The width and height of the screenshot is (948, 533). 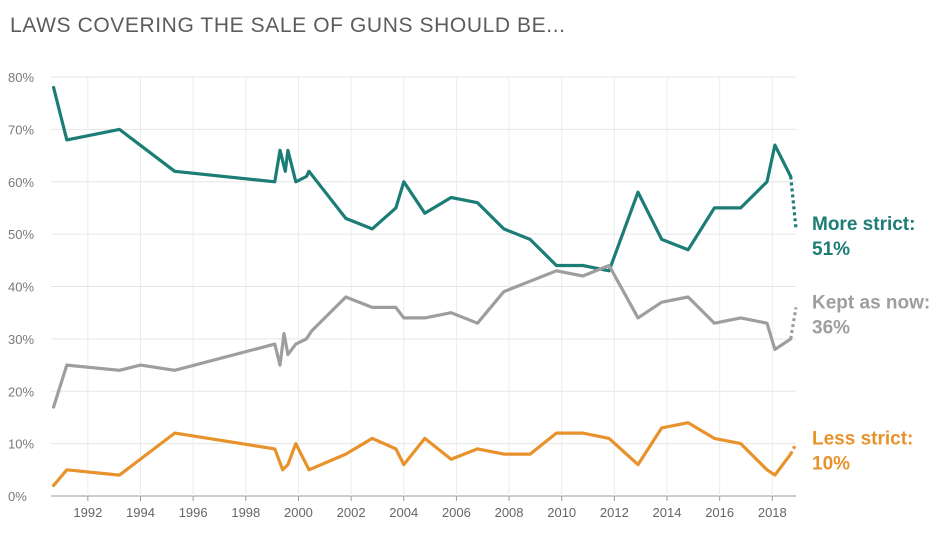 What do you see at coordinates (509, 512) in the screenshot?
I see `x-tick-label: 2008` at bounding box center [509, 512].